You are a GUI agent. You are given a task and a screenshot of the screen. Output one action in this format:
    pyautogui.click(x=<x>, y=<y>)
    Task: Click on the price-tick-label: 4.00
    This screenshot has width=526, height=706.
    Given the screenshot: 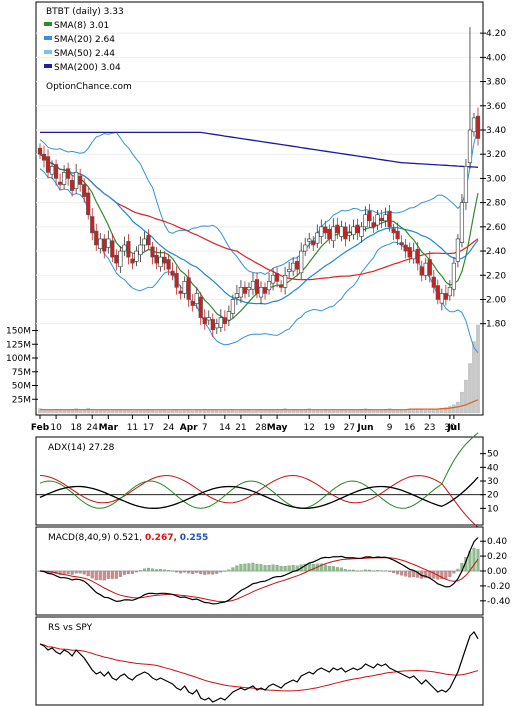 What is the action you would take?
    pyautogui.click(x=496, y=58)
    